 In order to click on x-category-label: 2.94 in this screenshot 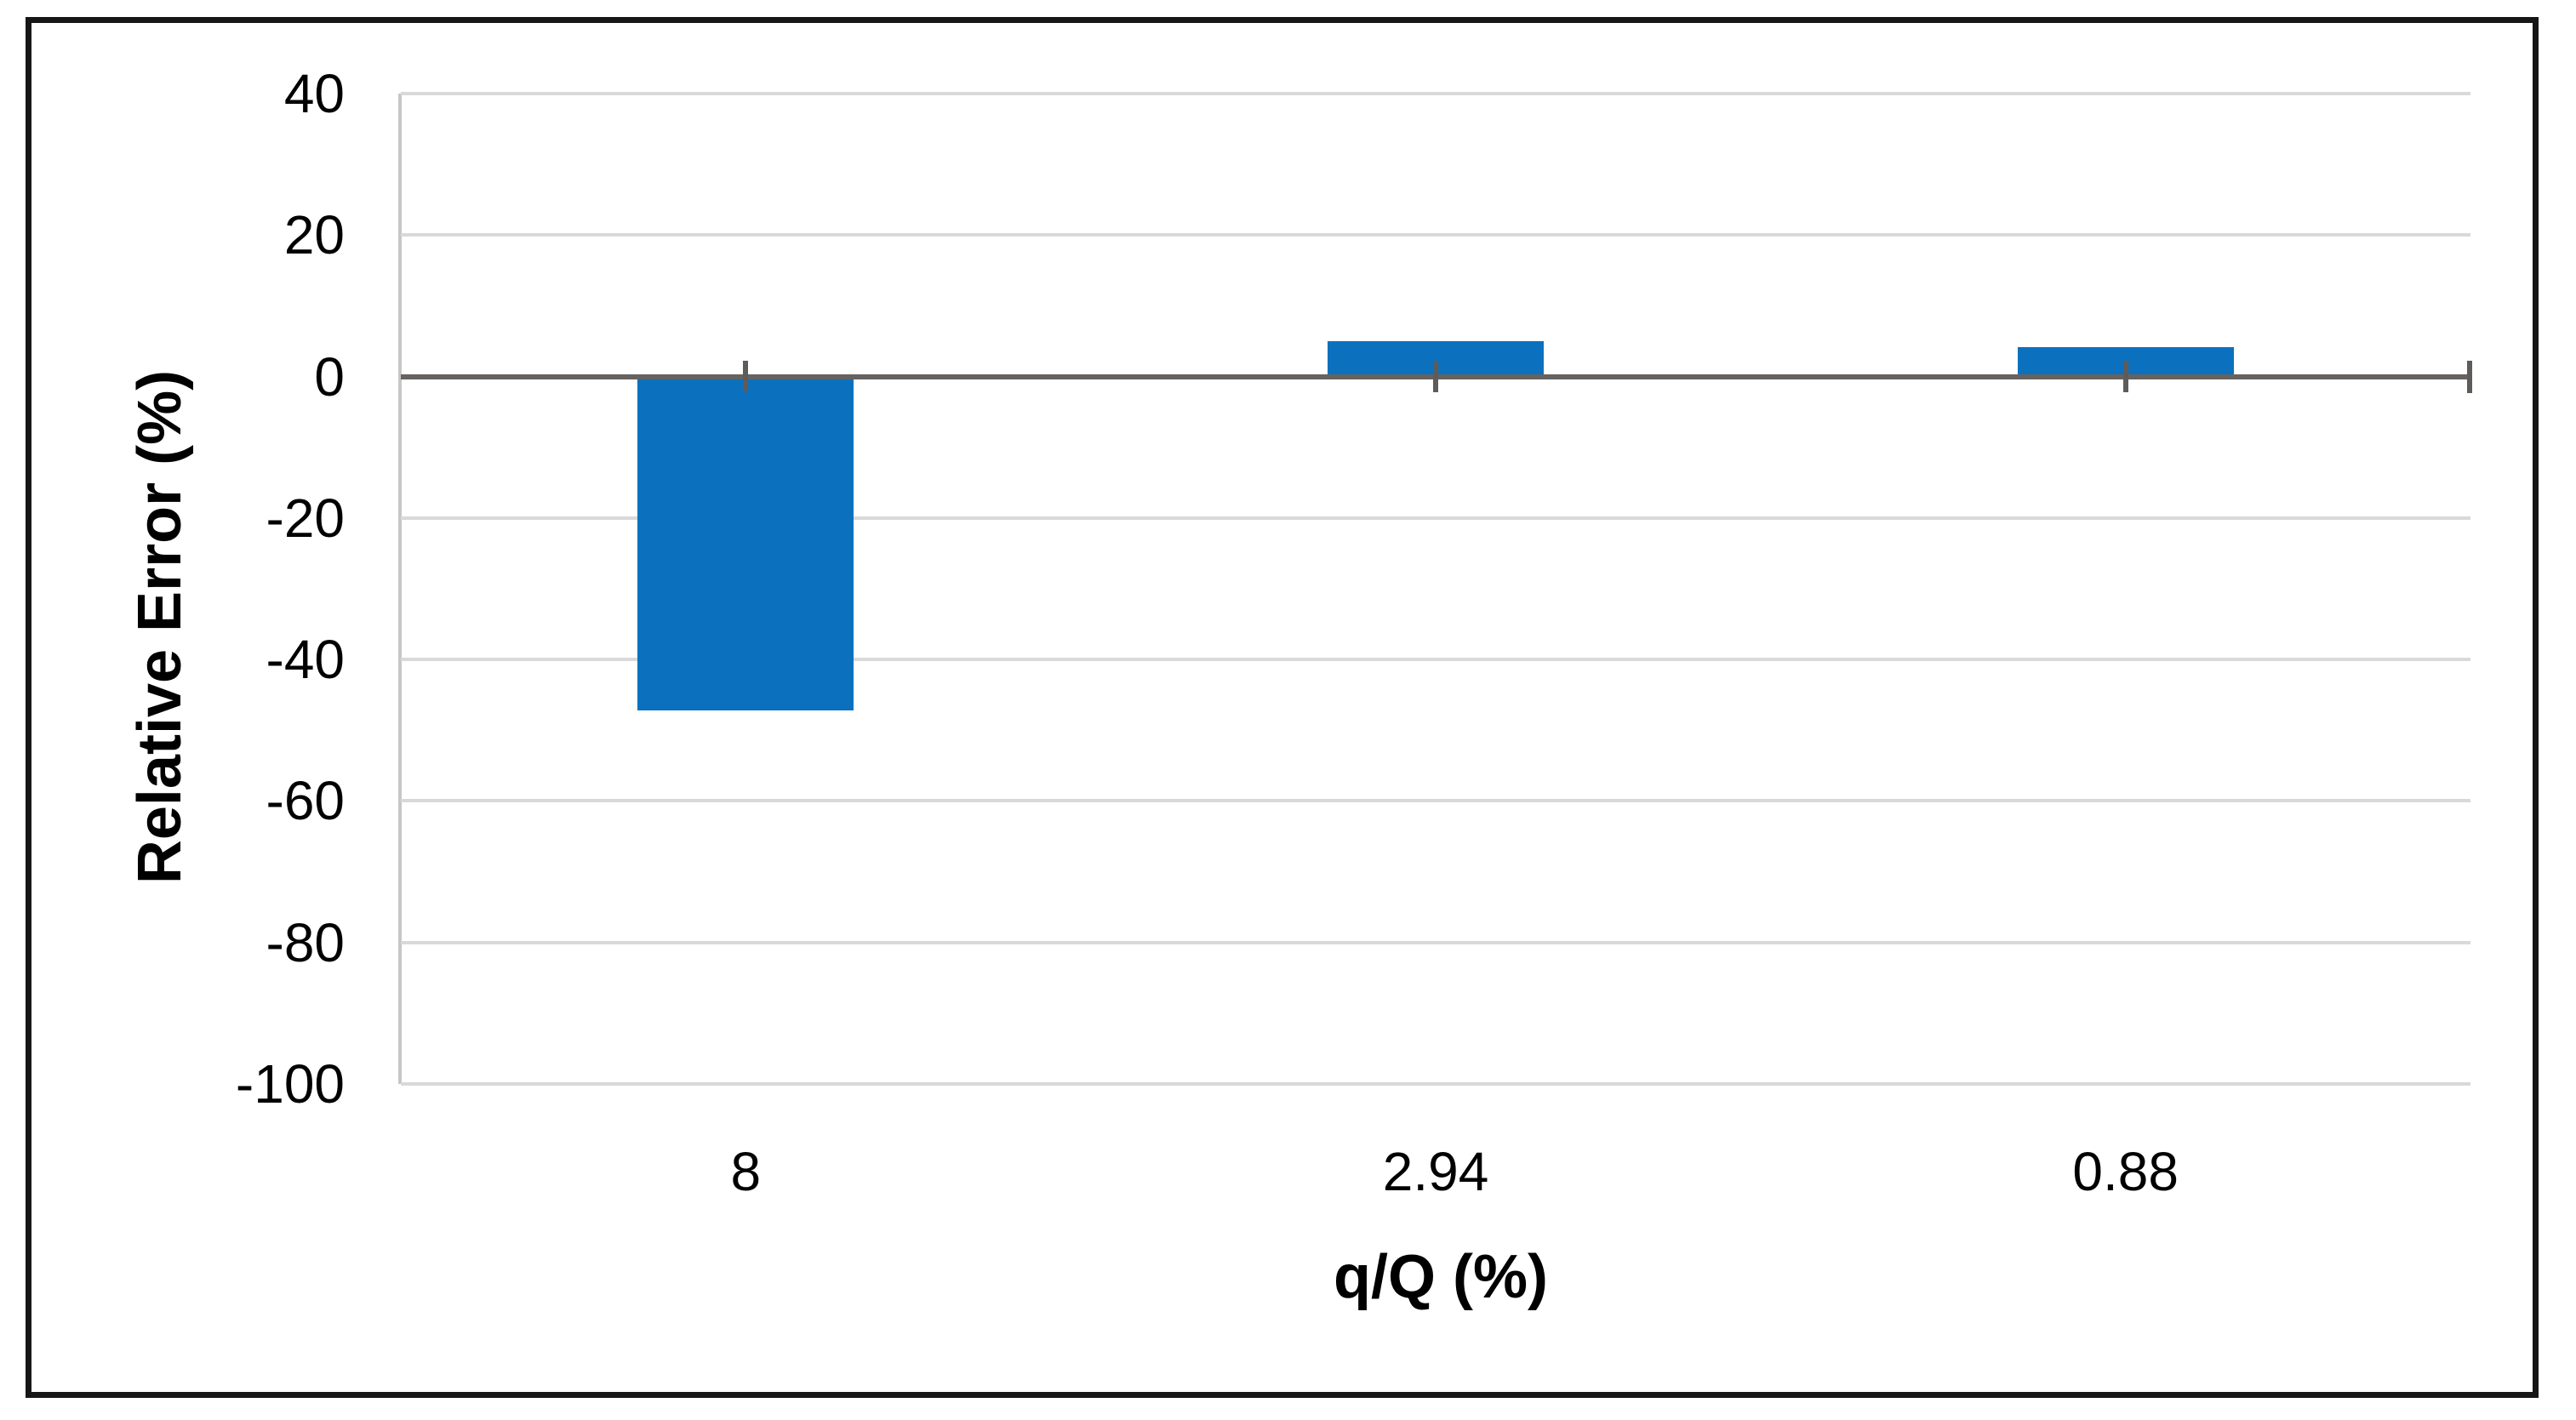, I will do `click(1435, 1171)`.